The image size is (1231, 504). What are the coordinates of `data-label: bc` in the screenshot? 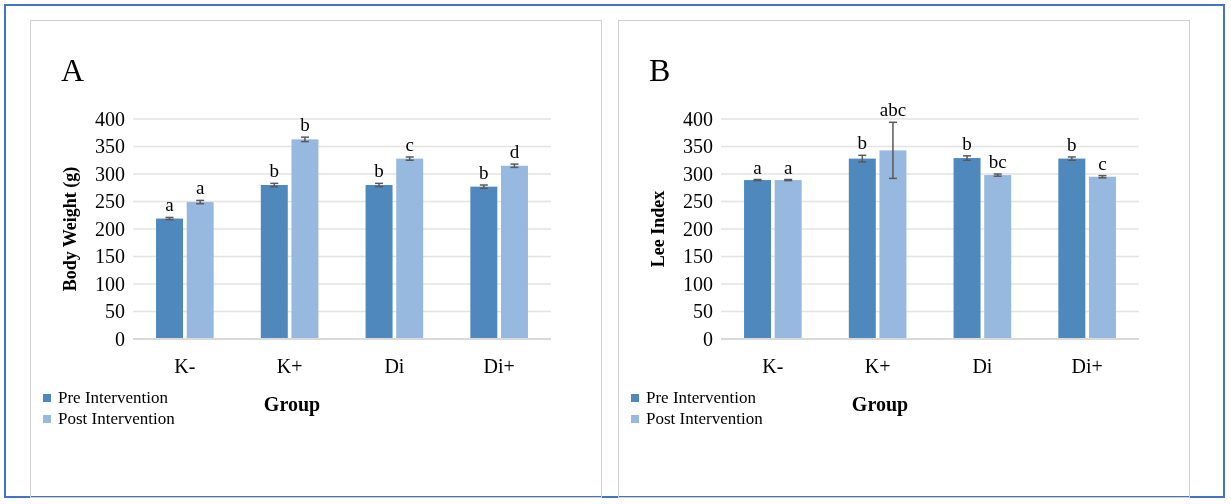 It's located at (997, 161).